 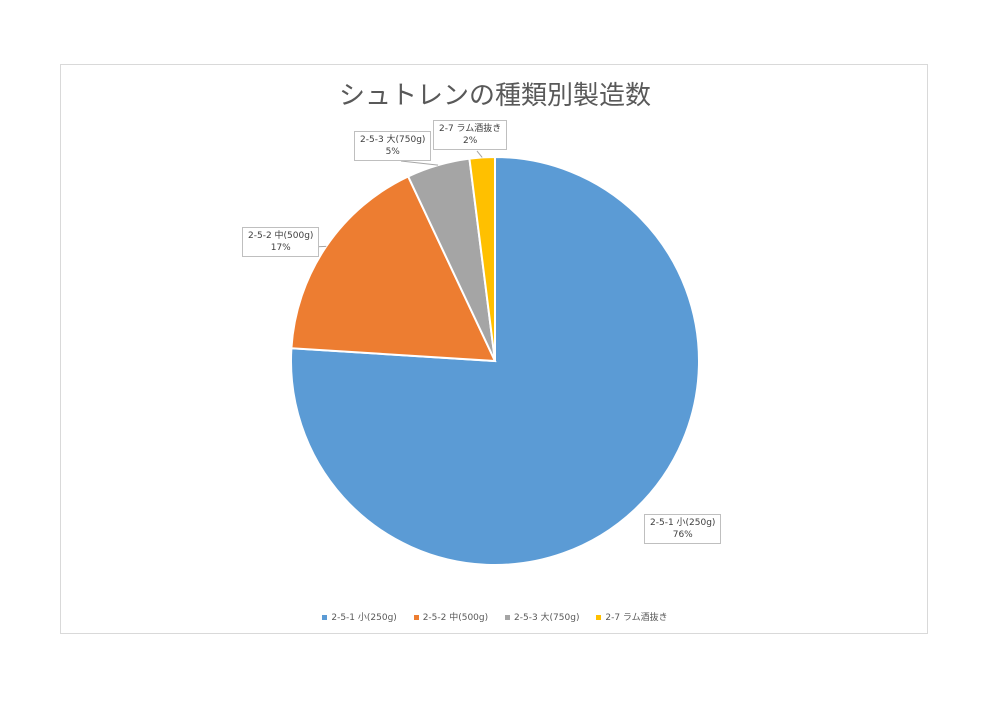 I want to click on data-label-medium: 2-5-2 中(500g) 17%, so click(x=281, y=242).